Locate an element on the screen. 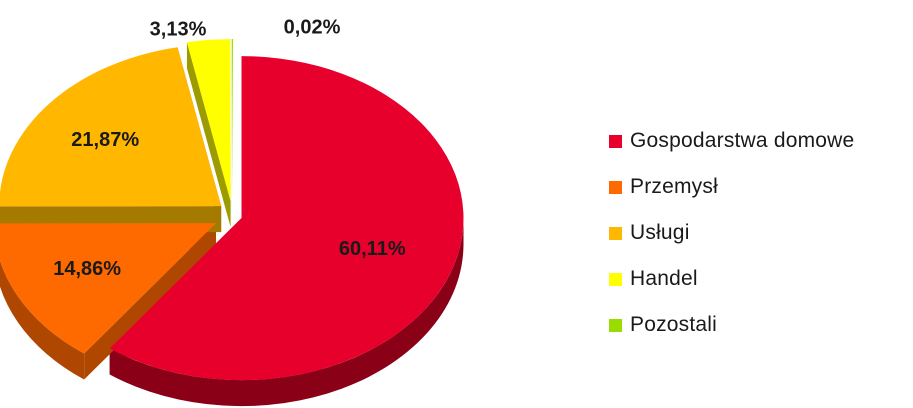 Image resolution: width=913 pixels, height=408 pixels. legend-label: Handel is located at coordinates (664, 278).